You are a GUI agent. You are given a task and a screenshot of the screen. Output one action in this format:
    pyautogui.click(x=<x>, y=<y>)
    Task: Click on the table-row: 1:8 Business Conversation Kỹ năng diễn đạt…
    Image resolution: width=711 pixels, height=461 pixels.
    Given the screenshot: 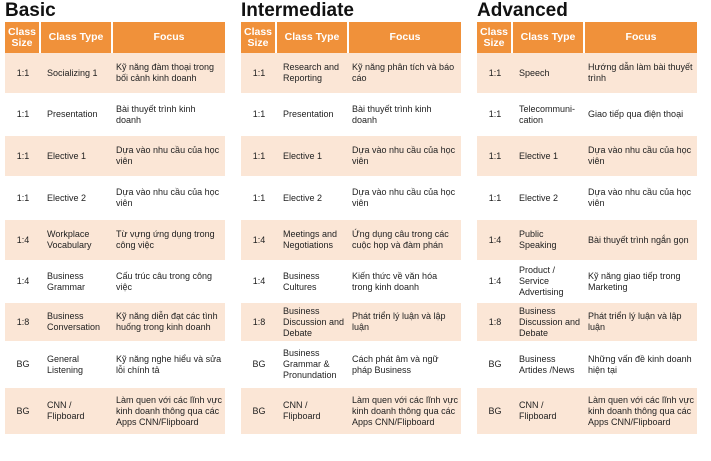 What is the action you would take?
    pyautogui.click(x=115, y=323)
    